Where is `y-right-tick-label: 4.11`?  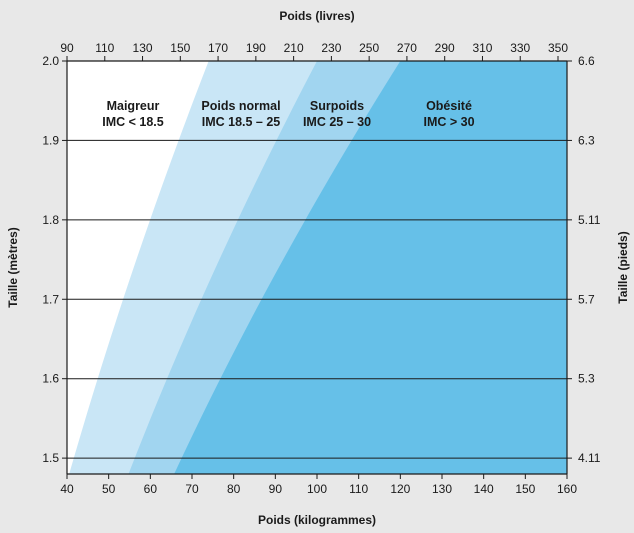 y-right-tick-label: 4.11 is located at coordinates (589, 458).